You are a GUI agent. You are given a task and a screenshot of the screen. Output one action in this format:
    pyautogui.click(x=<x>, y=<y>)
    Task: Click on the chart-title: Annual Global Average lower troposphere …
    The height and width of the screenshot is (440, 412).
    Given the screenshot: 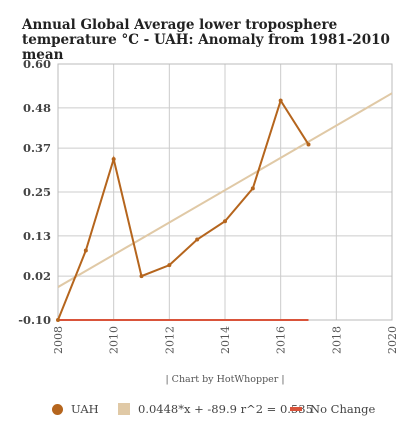 What is the action you would take?
    pyautogui.click(x=206, y=40)
    